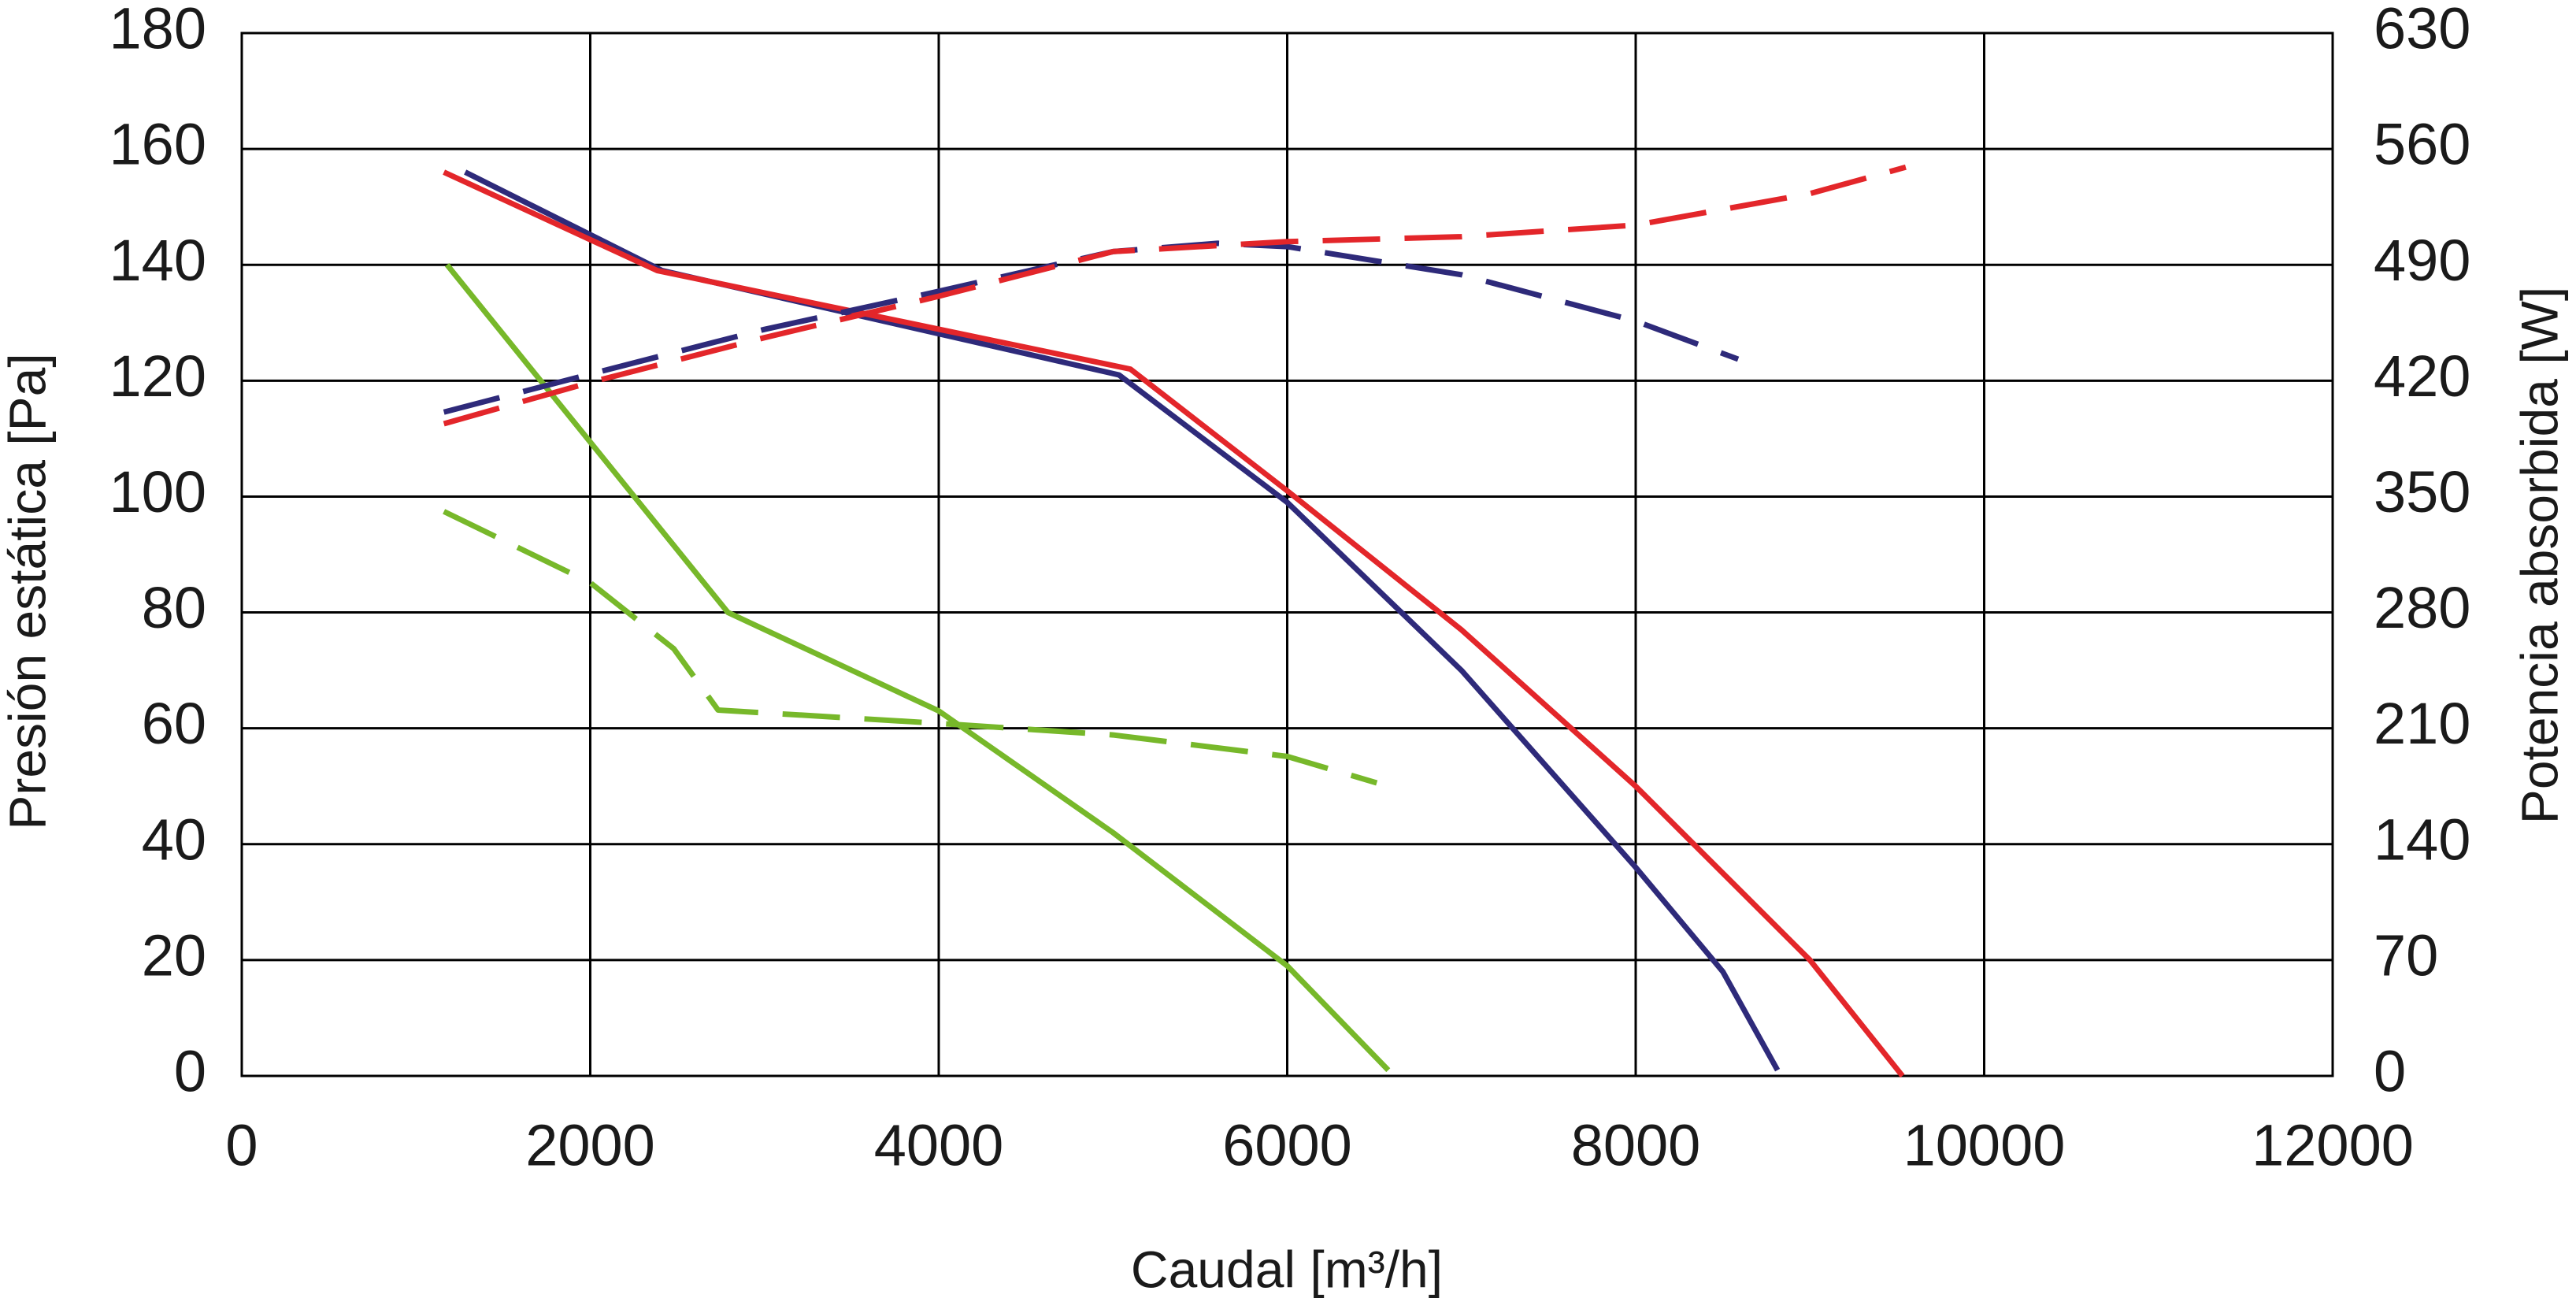  I want to click on y-tick-label: 140, so click(157, 260).